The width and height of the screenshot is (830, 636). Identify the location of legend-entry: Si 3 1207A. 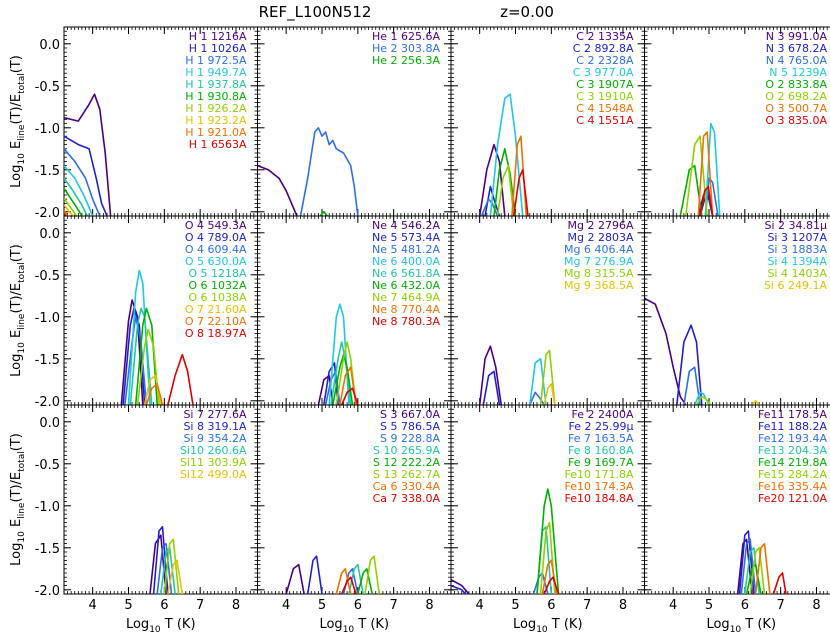
(797, 237).